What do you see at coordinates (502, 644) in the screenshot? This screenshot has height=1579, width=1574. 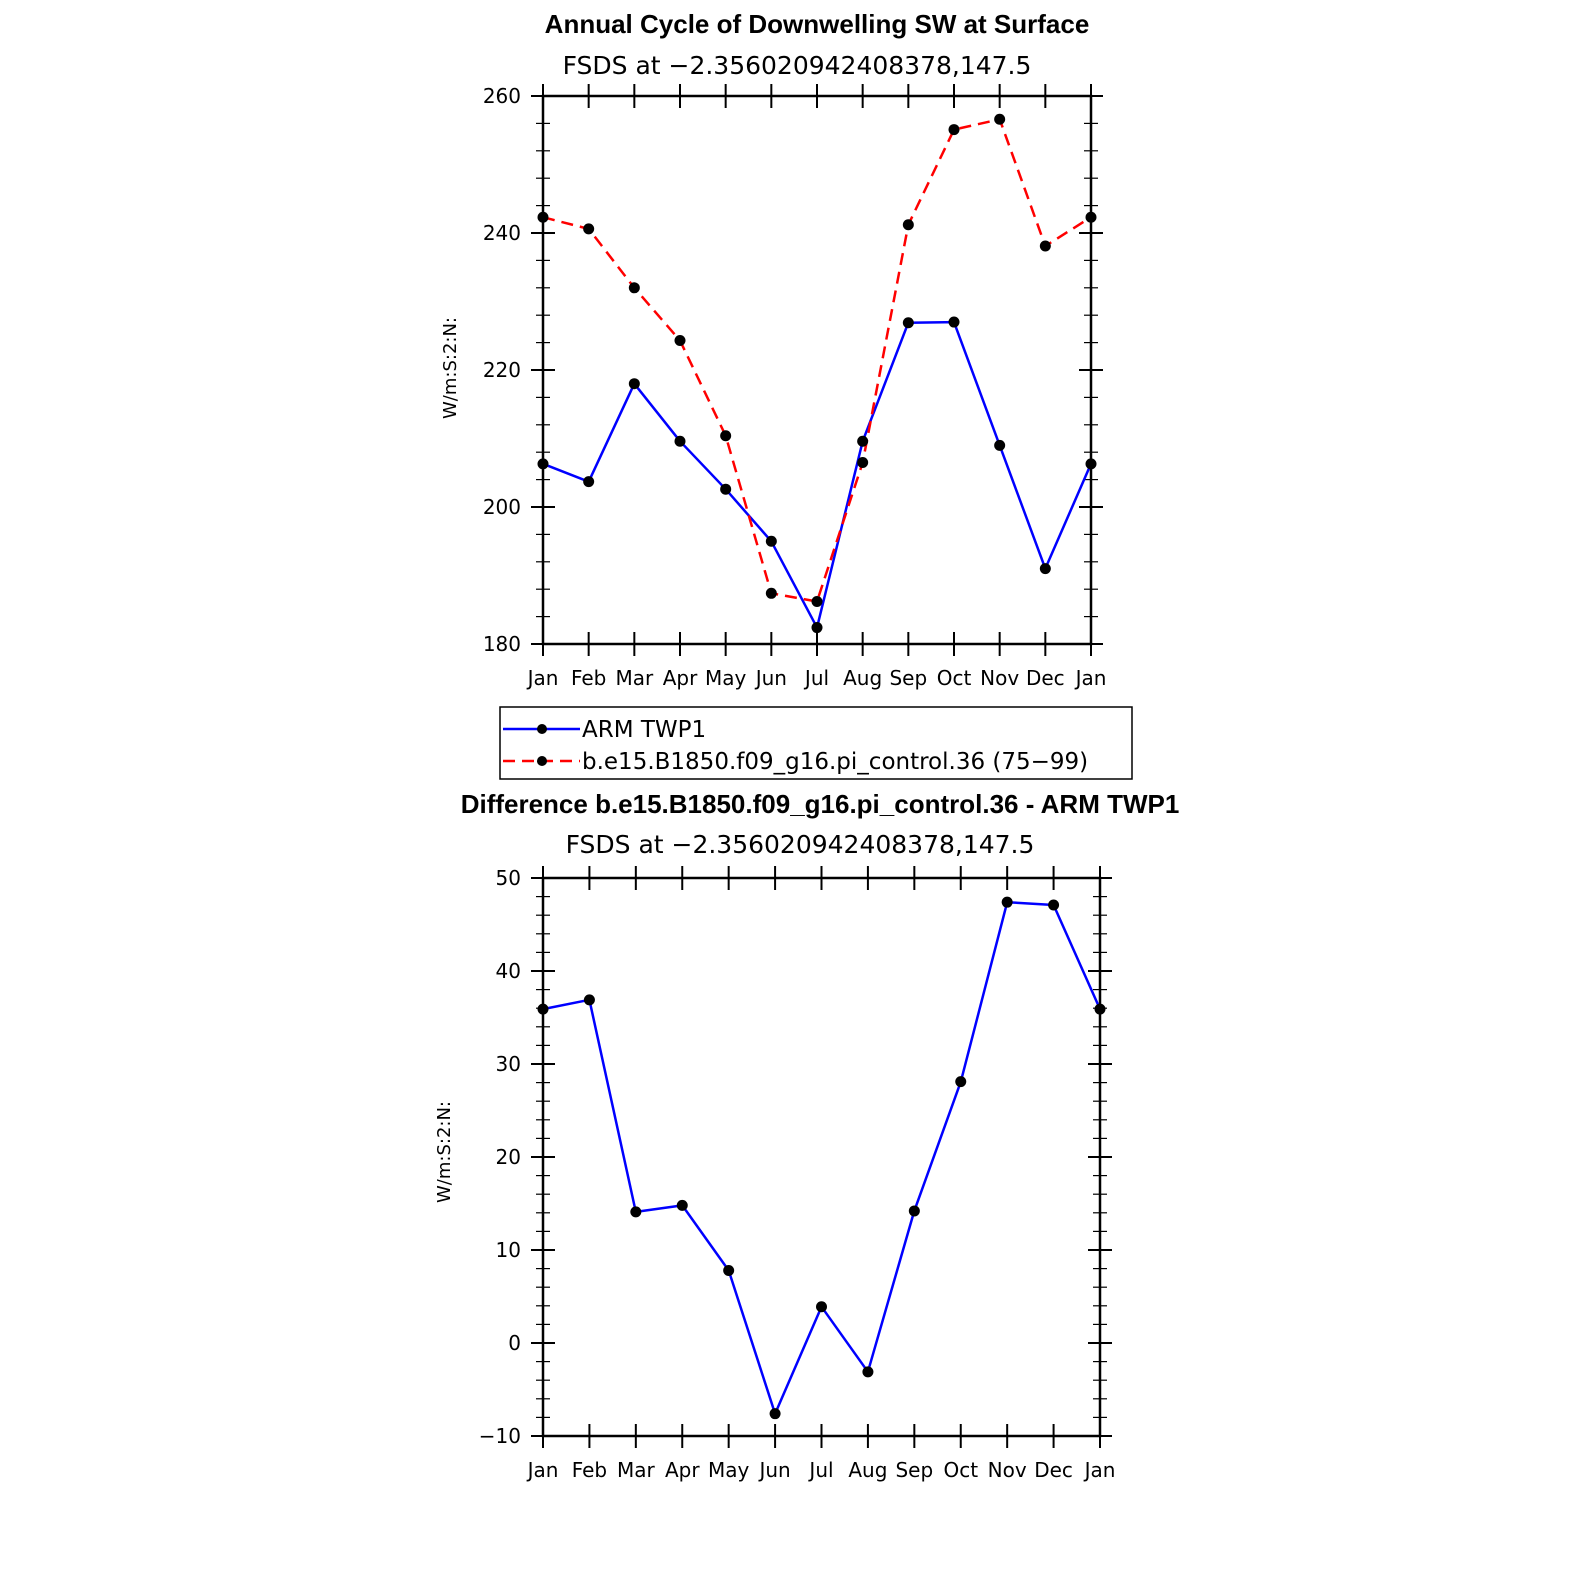 I see `y-tick-label: 180` at bounding box center [502, 644].